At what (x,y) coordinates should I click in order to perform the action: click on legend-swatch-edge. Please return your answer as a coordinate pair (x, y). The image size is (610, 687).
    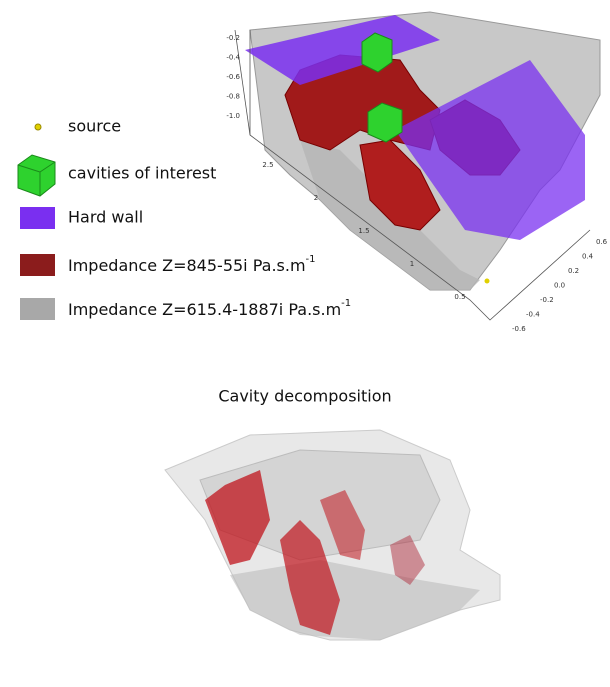
    Looking at the image, I should click on (36, 178).